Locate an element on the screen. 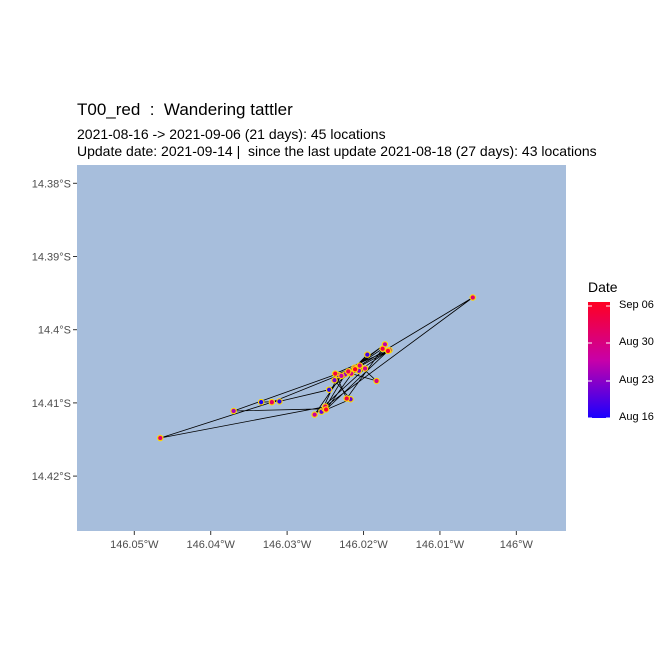 The height and width of the screenshot is (672, 672). x-tick-label: 146.05°W is located at coordinates (134, 545).